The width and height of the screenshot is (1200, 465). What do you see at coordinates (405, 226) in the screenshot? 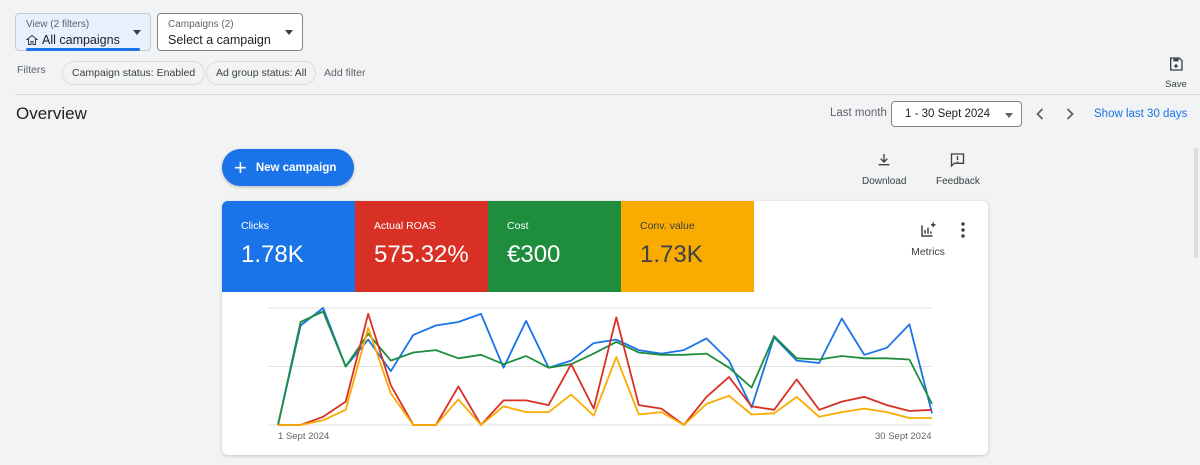
I see `metric-name: Actual ROAS` at bounding box center [405, 226].